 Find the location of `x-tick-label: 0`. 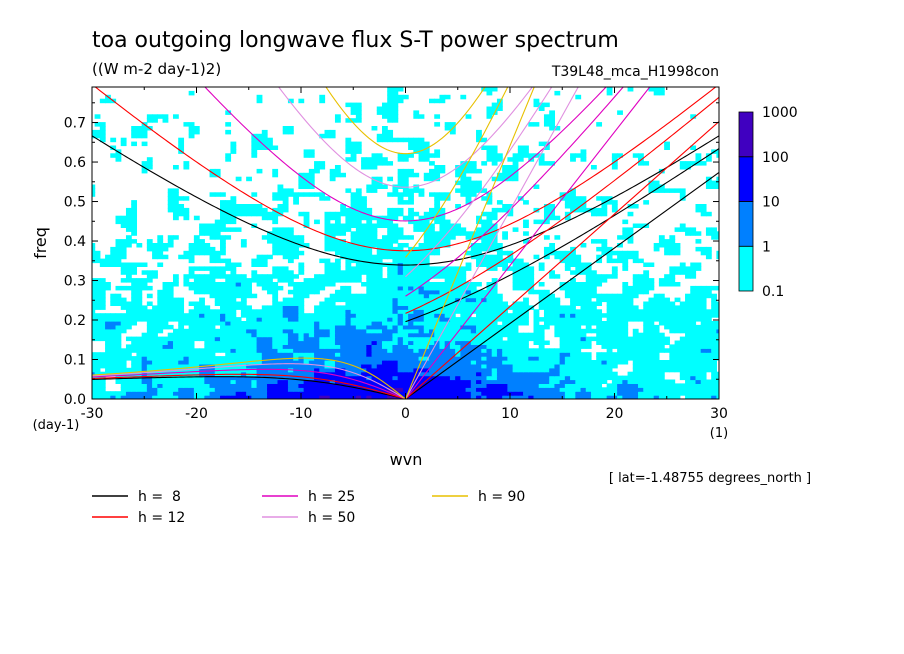

x-tick-label: 0 is located at coordinates (405, 414).